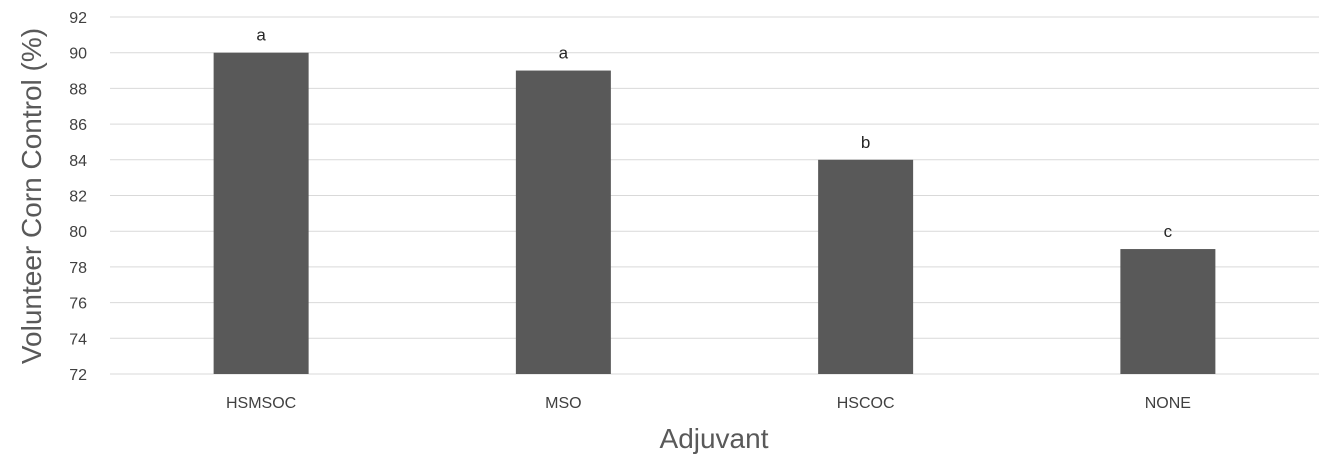  I want to click on y-axis-ticks: 72 74 76 78 80 82 84 86 88 90 92, so click(78, 197).